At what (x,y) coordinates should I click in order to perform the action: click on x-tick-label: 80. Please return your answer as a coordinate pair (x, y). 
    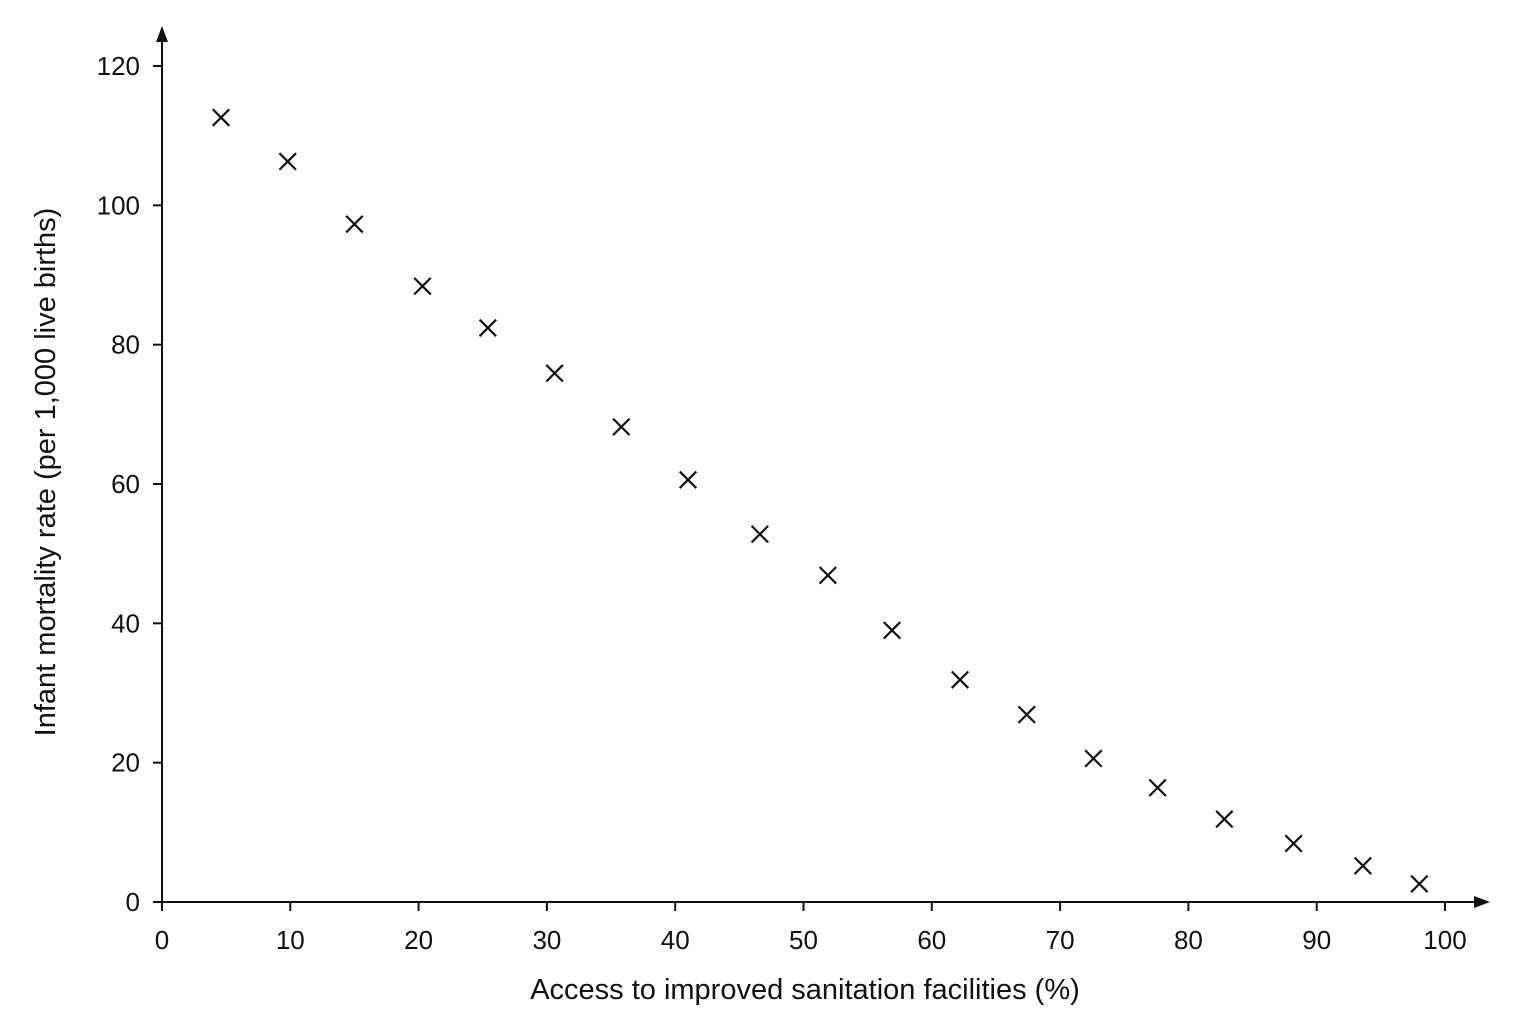
    Looking at the image, I should click on (1188, 940).